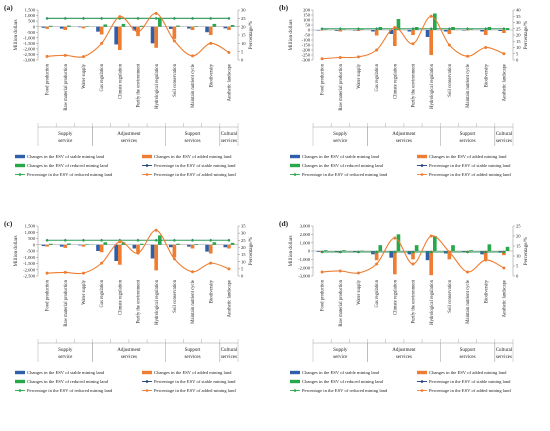 The image size is (550, 431). Describe the element at coordinates (404, 350) in the screenshot. I see `group-label: Adjustment` at that location.